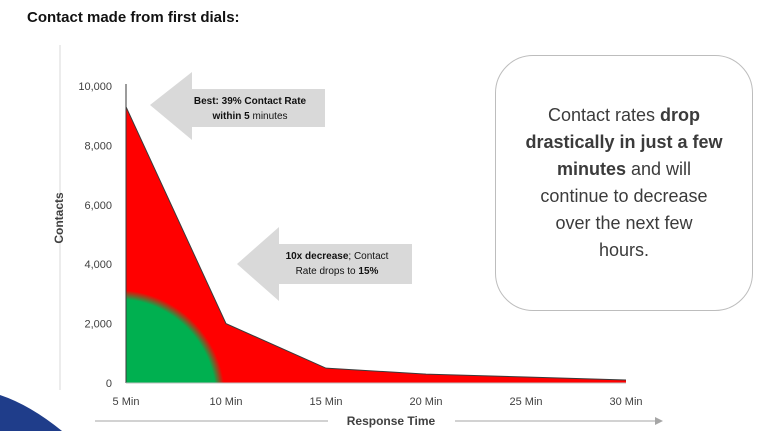 This screenshot has height=431, width=768. Describe the element at coordinates (659, 421) in the screenshot. I see `x-title-arrowhead` at that location.